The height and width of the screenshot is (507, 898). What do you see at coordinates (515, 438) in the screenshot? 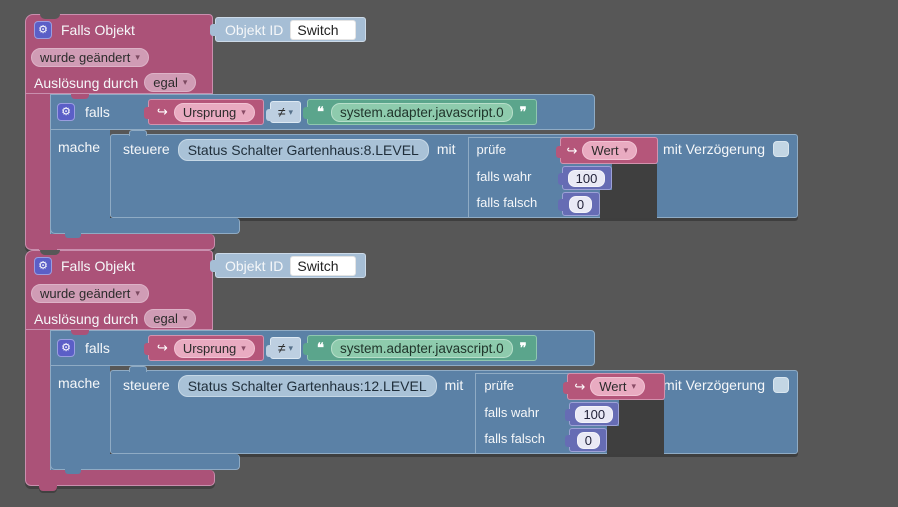
I see `if-false-label: falls falsch` at bounding box center [515, 438].